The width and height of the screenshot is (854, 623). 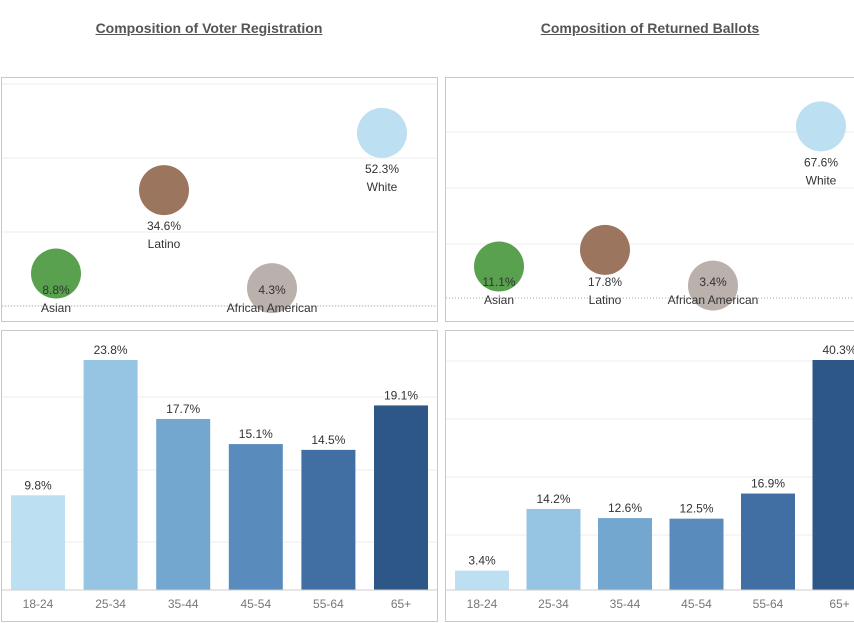 I want to click on bar-value-65: 19.1%, so click(x=401, y=395).